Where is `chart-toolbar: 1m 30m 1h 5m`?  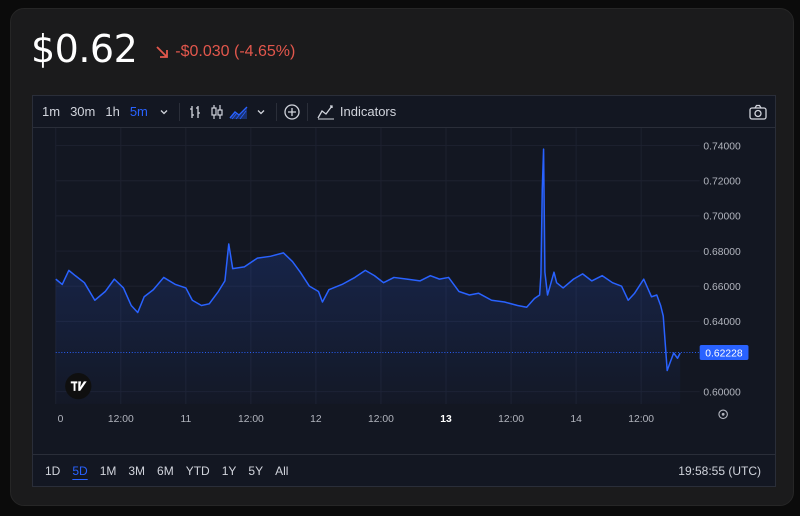
chart-toolbar: 1m 30m 1h 5m is located at coordinates (404, 112).